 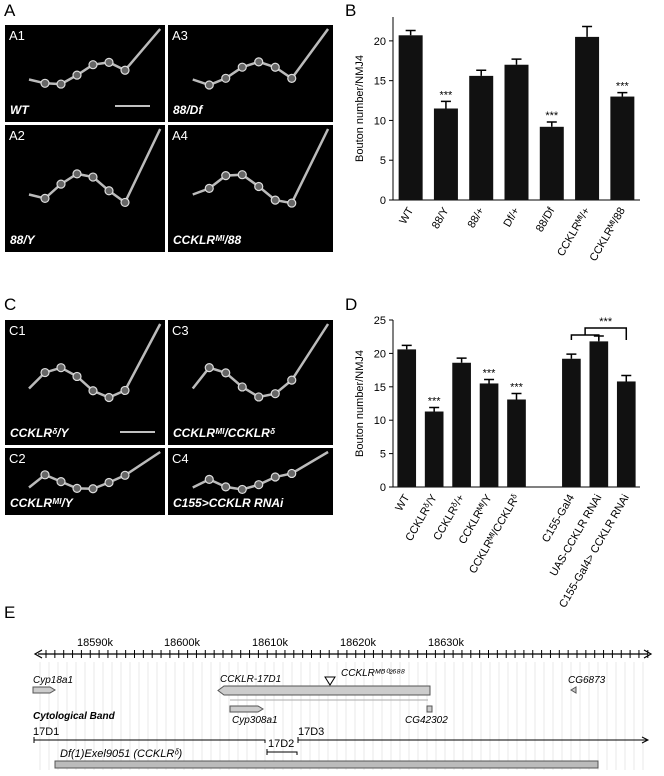 I want to click on insertion, so click(x=330, y=681).